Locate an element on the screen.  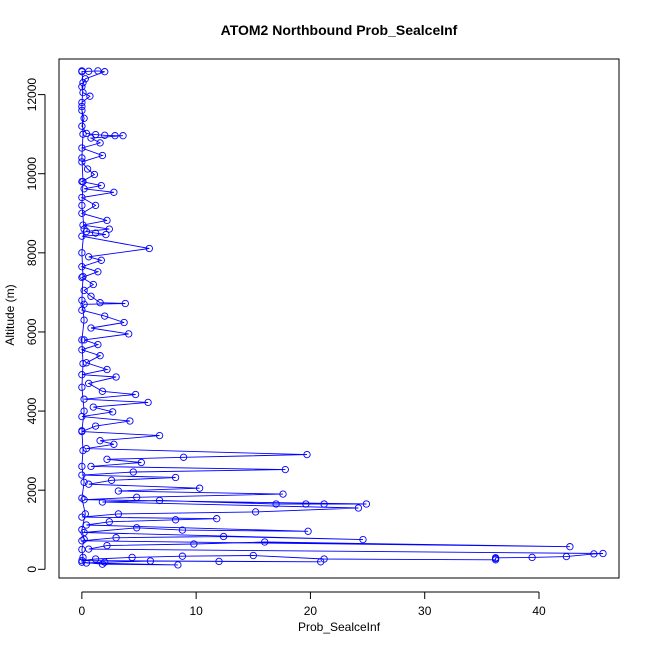
x-axis-label: Prob_SealceInf is located at coordinates (339, 627).